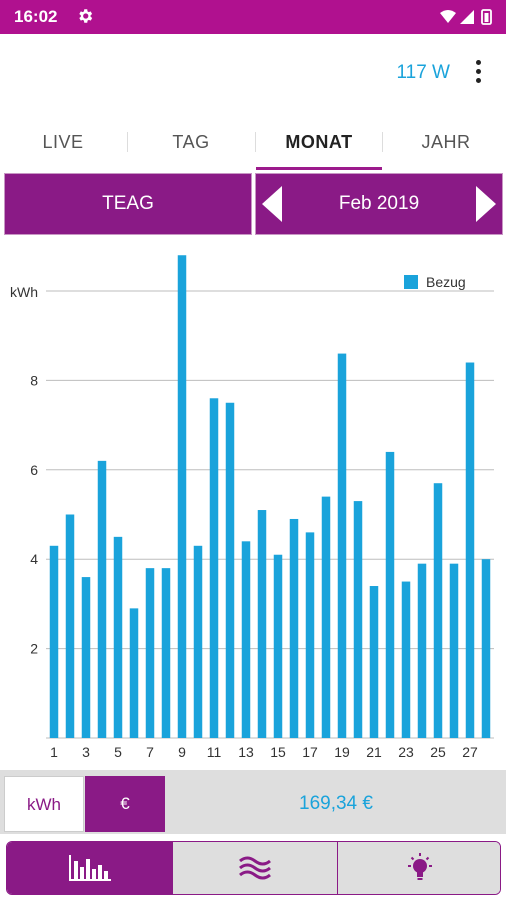  What do you see at coordinates (374, 752) in the screenshot?
I see `x-tick-label: 21` at bounding box center [374, 752].